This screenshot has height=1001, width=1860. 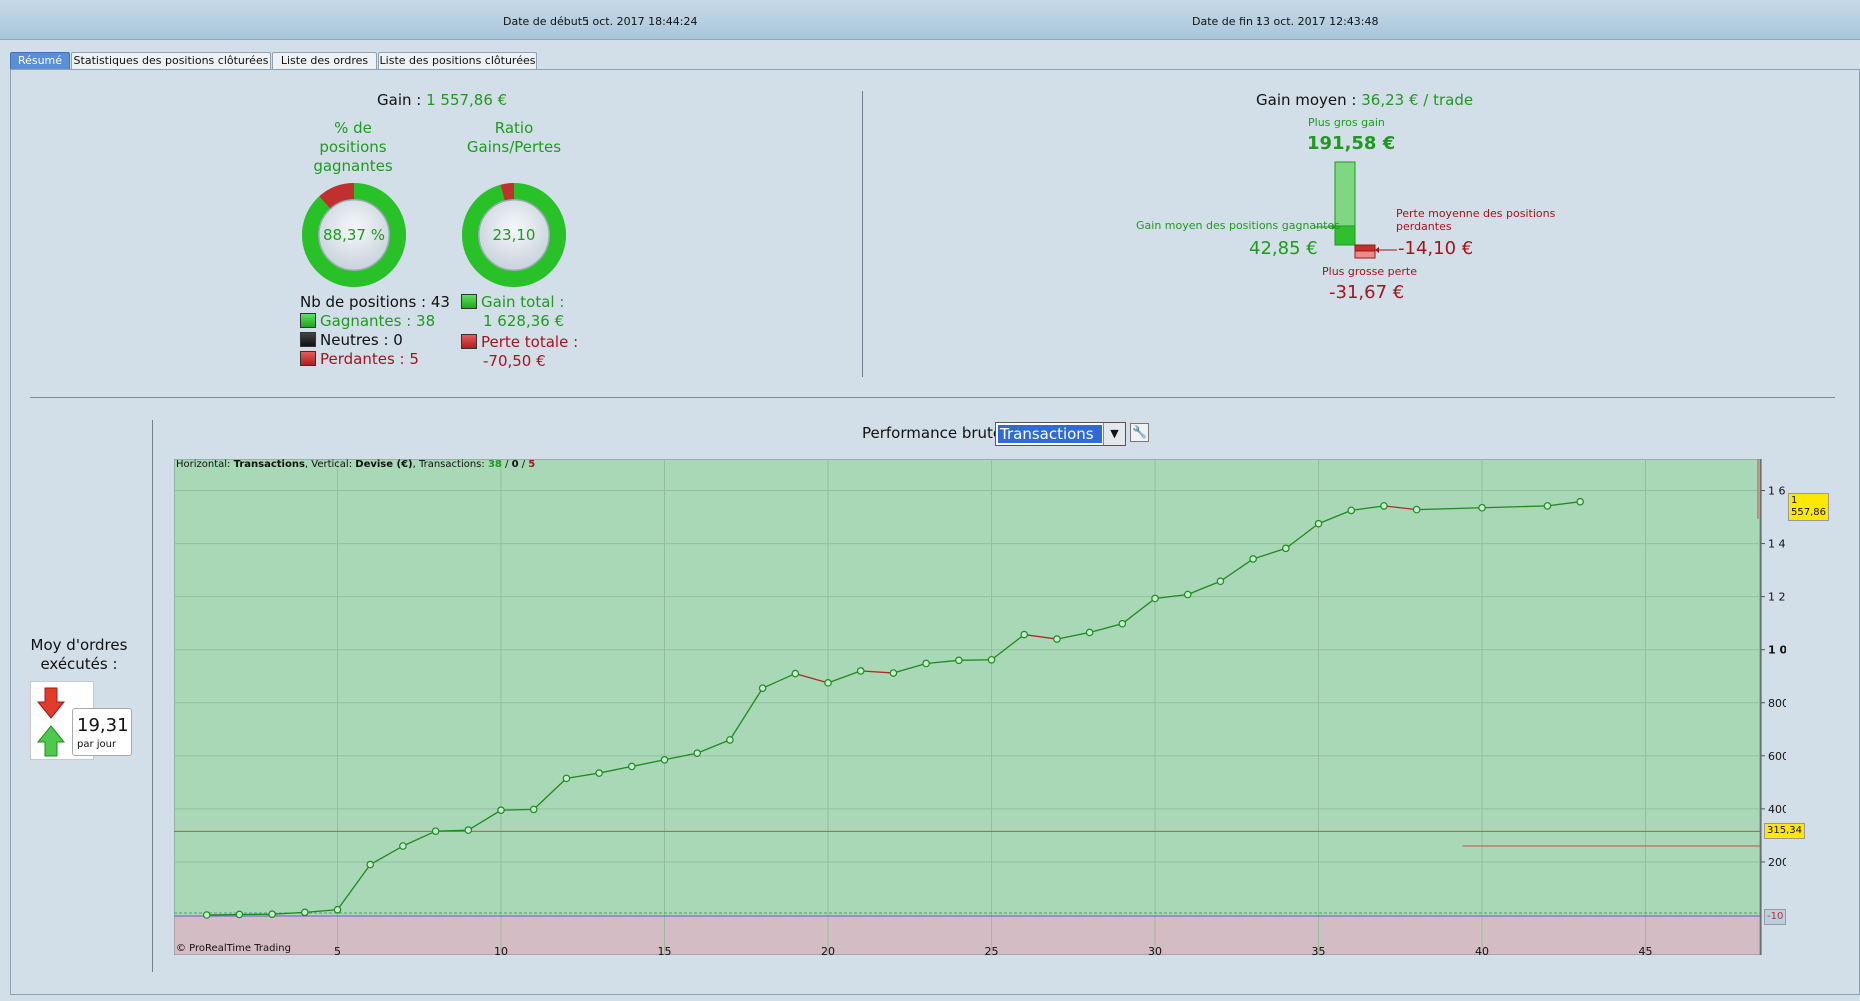 I want to click on down-up-arrows-icon, so click(x=51, y=722).